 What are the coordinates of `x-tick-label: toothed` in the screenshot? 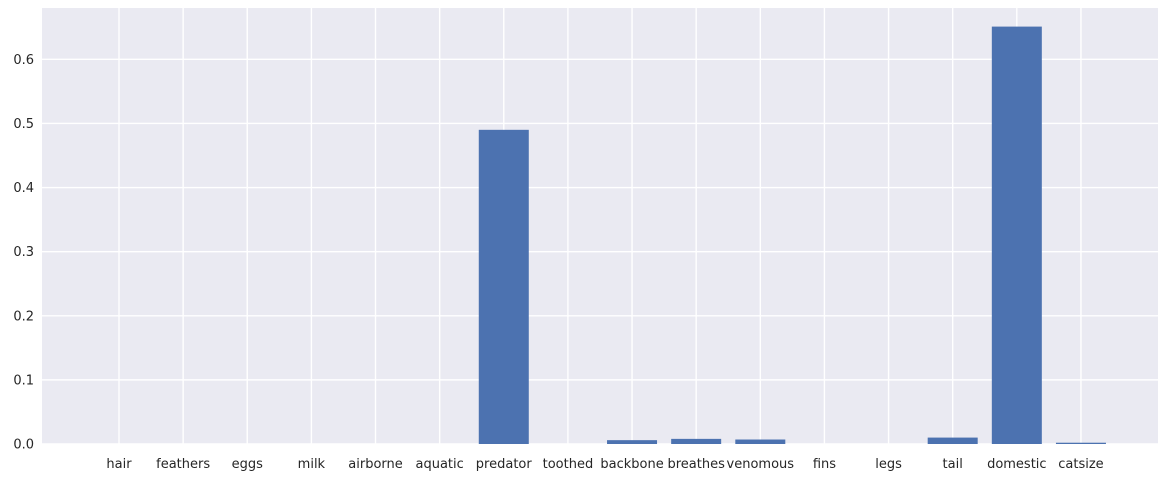 It's located at (568, 464).